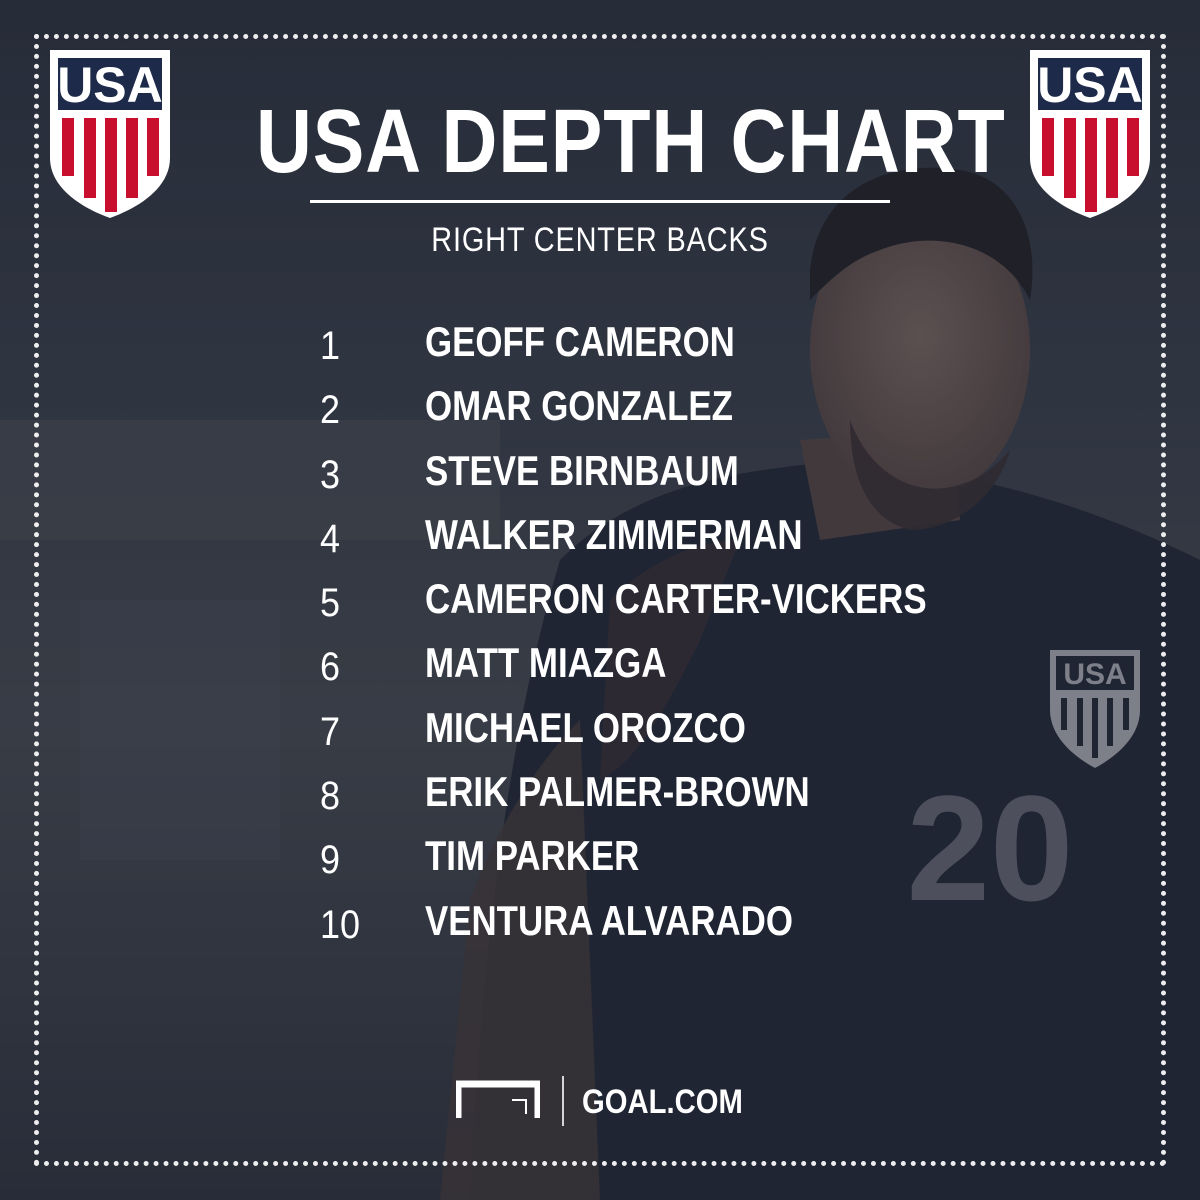  Describe the element at coordinates (330, 538) in the screenshot. I see `rank-number: 4` at that location.